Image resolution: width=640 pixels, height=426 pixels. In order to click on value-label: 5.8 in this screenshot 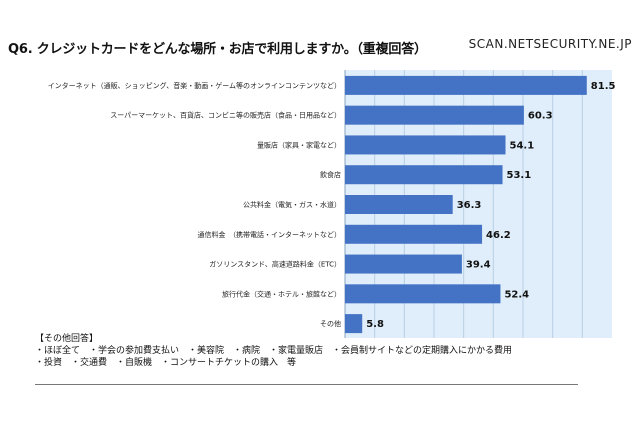, I will do `click(375, 324)`.